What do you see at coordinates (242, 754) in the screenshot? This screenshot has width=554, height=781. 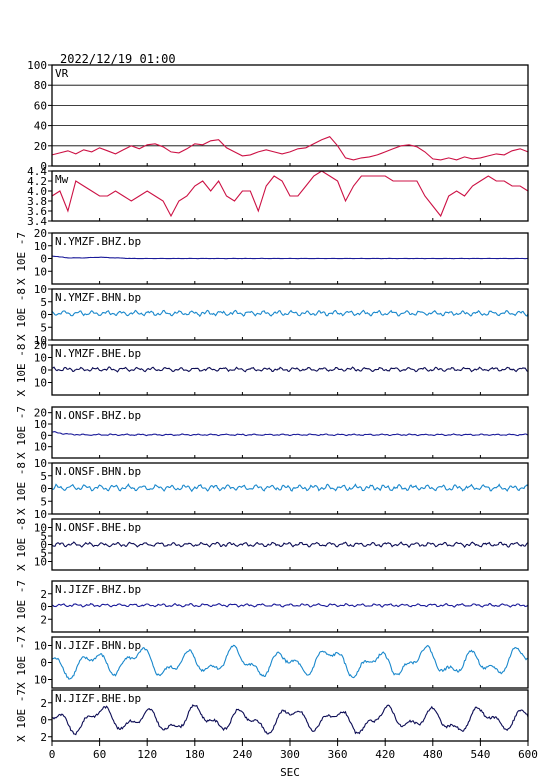 I see `x-tick-label: 240` at bounding box center [242, 754].